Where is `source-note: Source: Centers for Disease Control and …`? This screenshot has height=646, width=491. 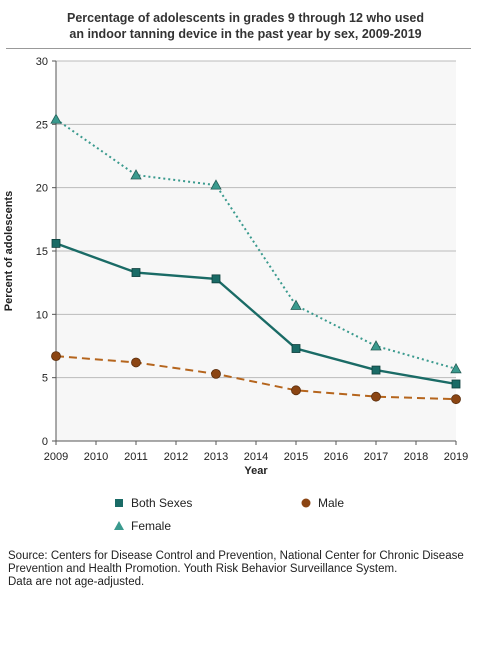 source-note: Source: Centers for Disease Control and … is located at coordinates (248, 569).